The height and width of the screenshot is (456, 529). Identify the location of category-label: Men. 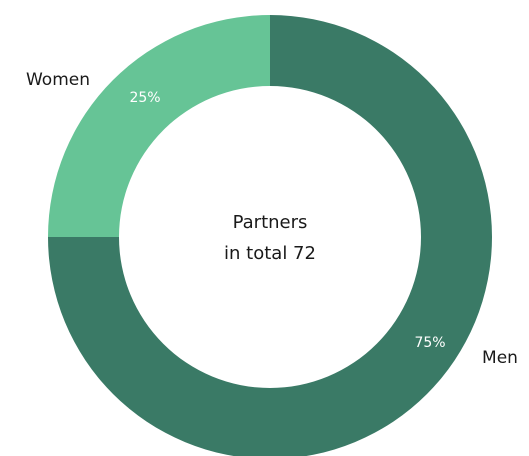
(500, 358).